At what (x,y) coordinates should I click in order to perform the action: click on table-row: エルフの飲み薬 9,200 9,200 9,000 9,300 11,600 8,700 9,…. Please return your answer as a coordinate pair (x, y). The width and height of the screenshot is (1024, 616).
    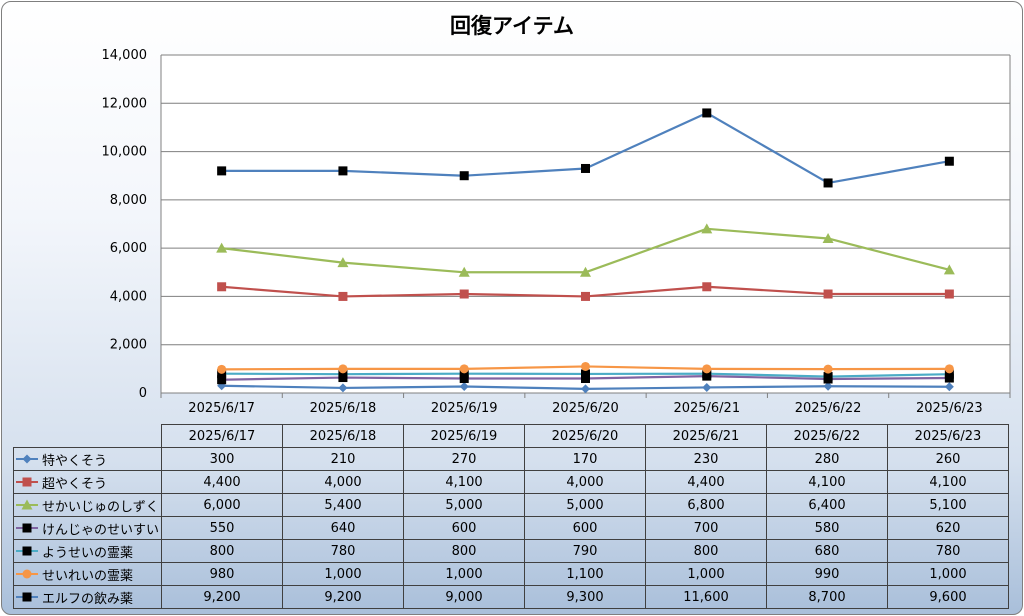
    Looking at the image, I should click on (511, 597).